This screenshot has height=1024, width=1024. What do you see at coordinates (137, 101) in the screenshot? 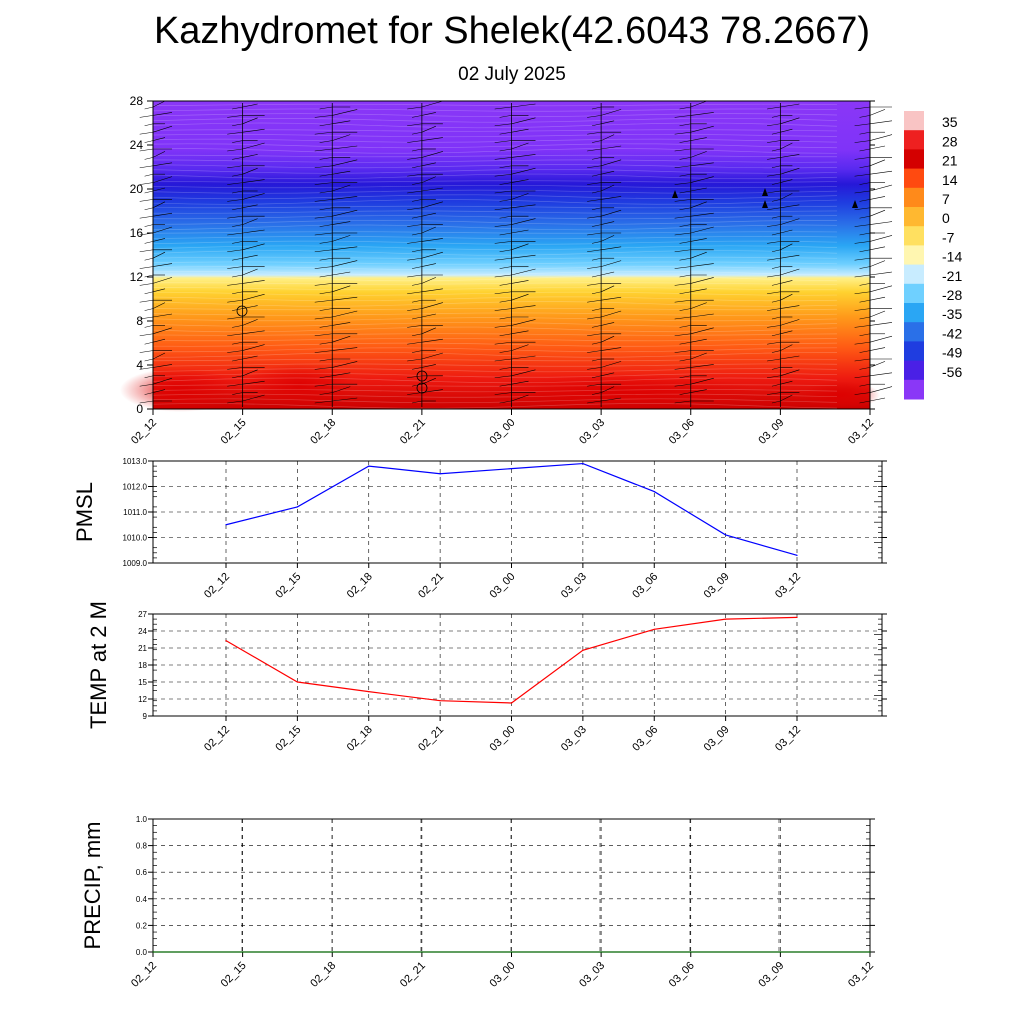
I see `y-tick-label: 28` at bounding box center [137, 101].